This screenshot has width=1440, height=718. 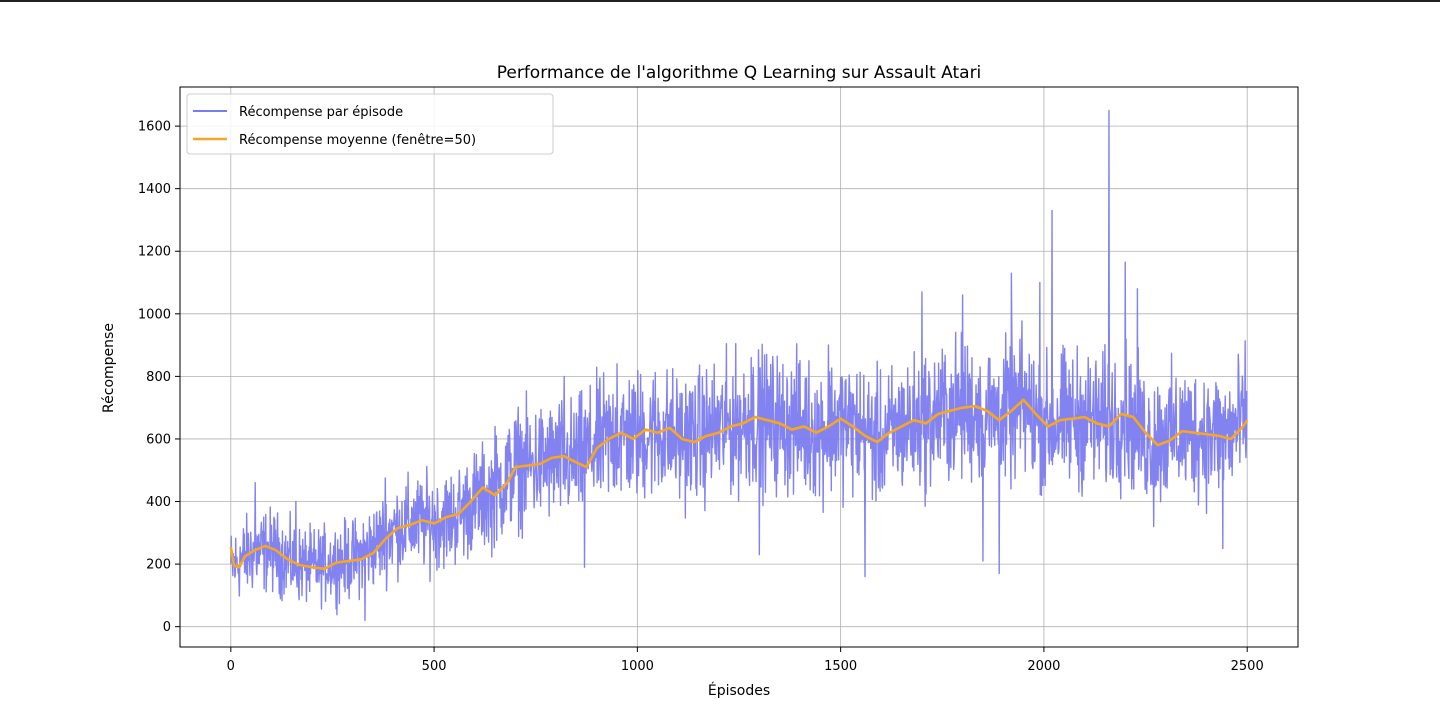 What do you see at coordinates (158, 439) in the screenshot?
I see `y-tick-label: 600` at bounding box center [158, 439].